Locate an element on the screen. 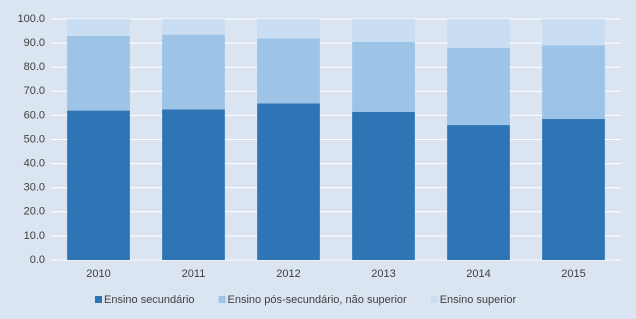 This screenshot has height=319, width=636. y-tick-label: 50.0 is located at coordinates (34, 139).